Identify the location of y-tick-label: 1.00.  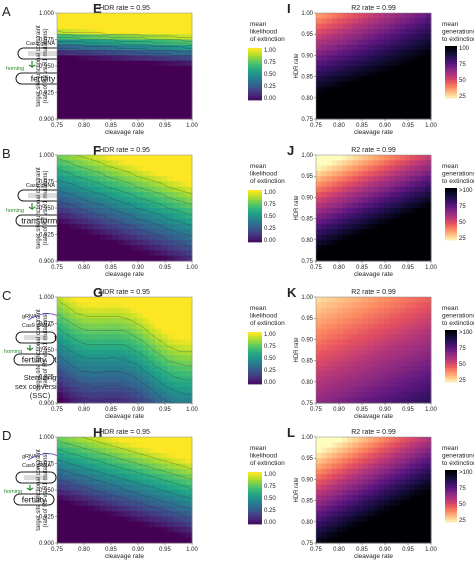
(307, 156).